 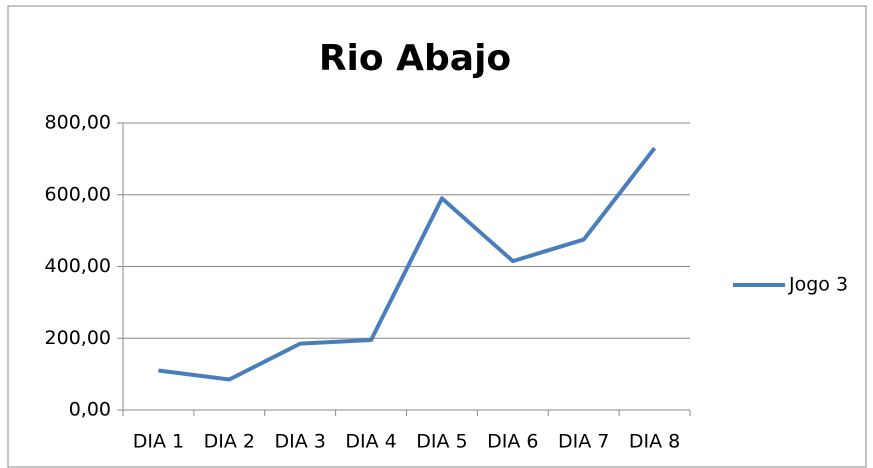 I want to click on legend-label: Jogo 3, so click(x=818, y=285).